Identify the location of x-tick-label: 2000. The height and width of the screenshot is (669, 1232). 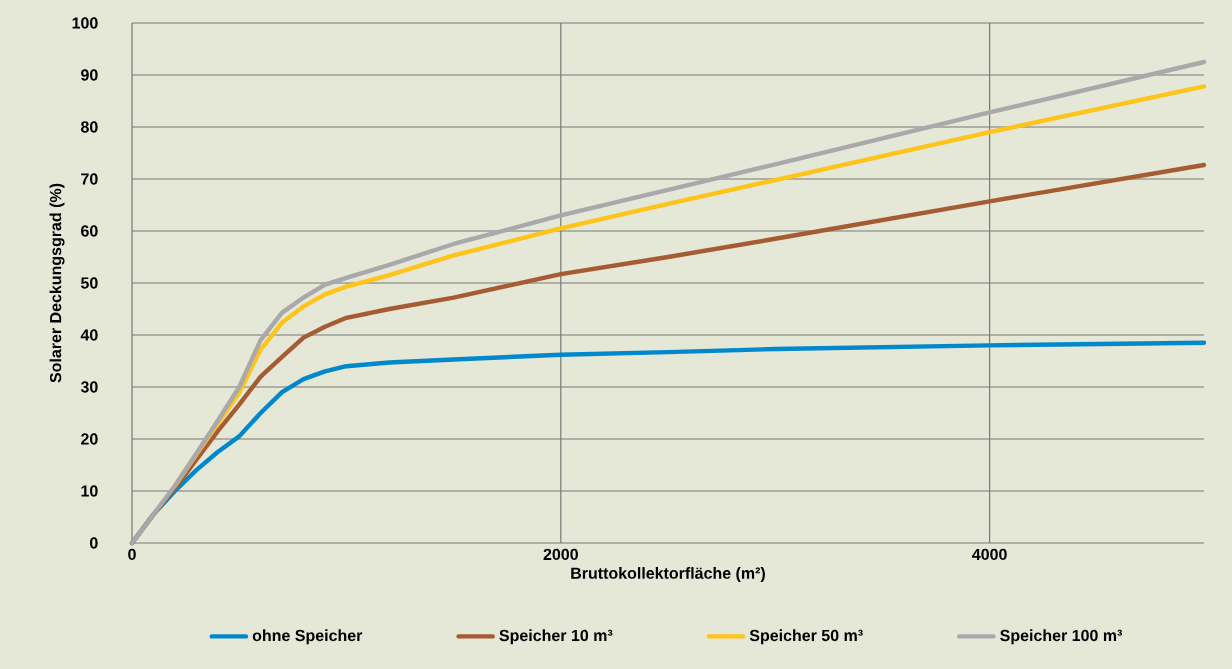
(560, 554).